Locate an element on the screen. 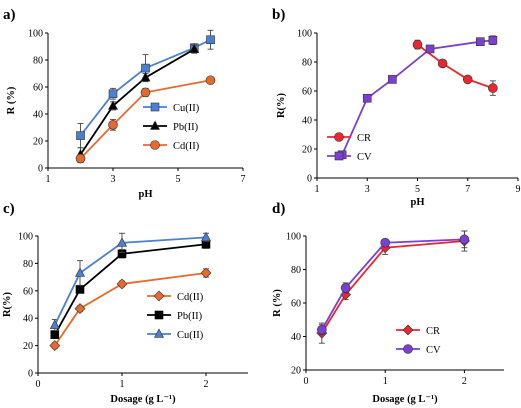 The width and height of the screenshot is (521, 408). panel-label: b) is located at coordinates (278, 15).